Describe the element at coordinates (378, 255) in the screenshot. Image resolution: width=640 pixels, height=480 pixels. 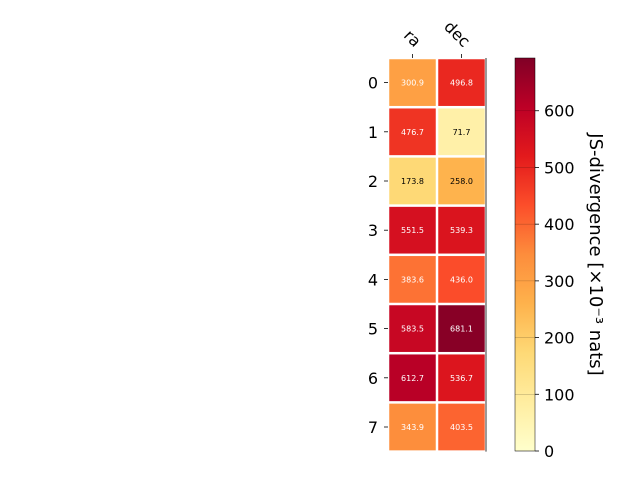
I see `row-ticks: 0 1 2 3 4 5 6 7` at that location.